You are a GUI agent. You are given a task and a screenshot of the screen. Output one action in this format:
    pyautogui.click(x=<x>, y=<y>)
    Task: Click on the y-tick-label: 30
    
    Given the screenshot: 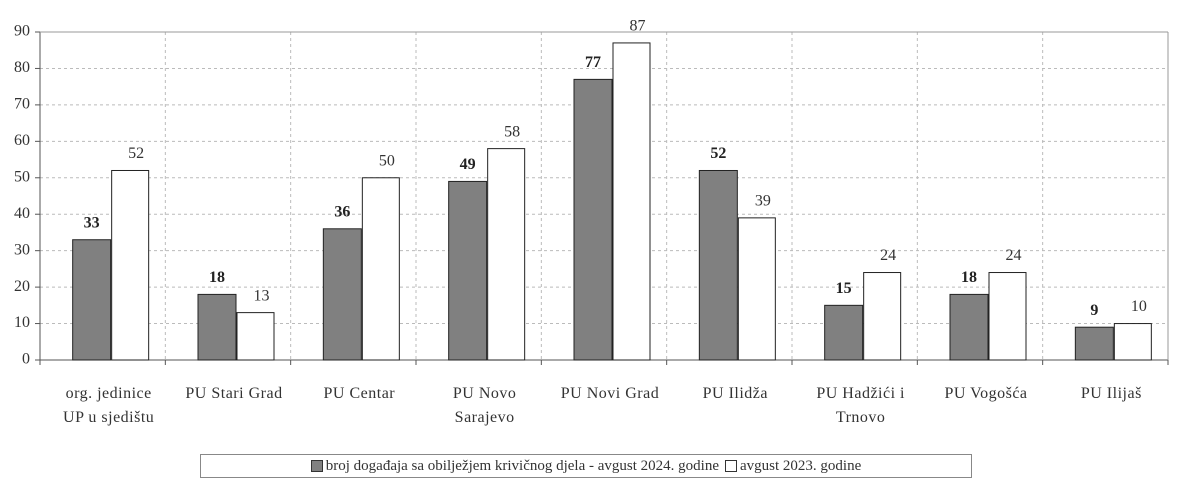 What is the action you would take?
    pyautogui.click(x=22, y=249)
    